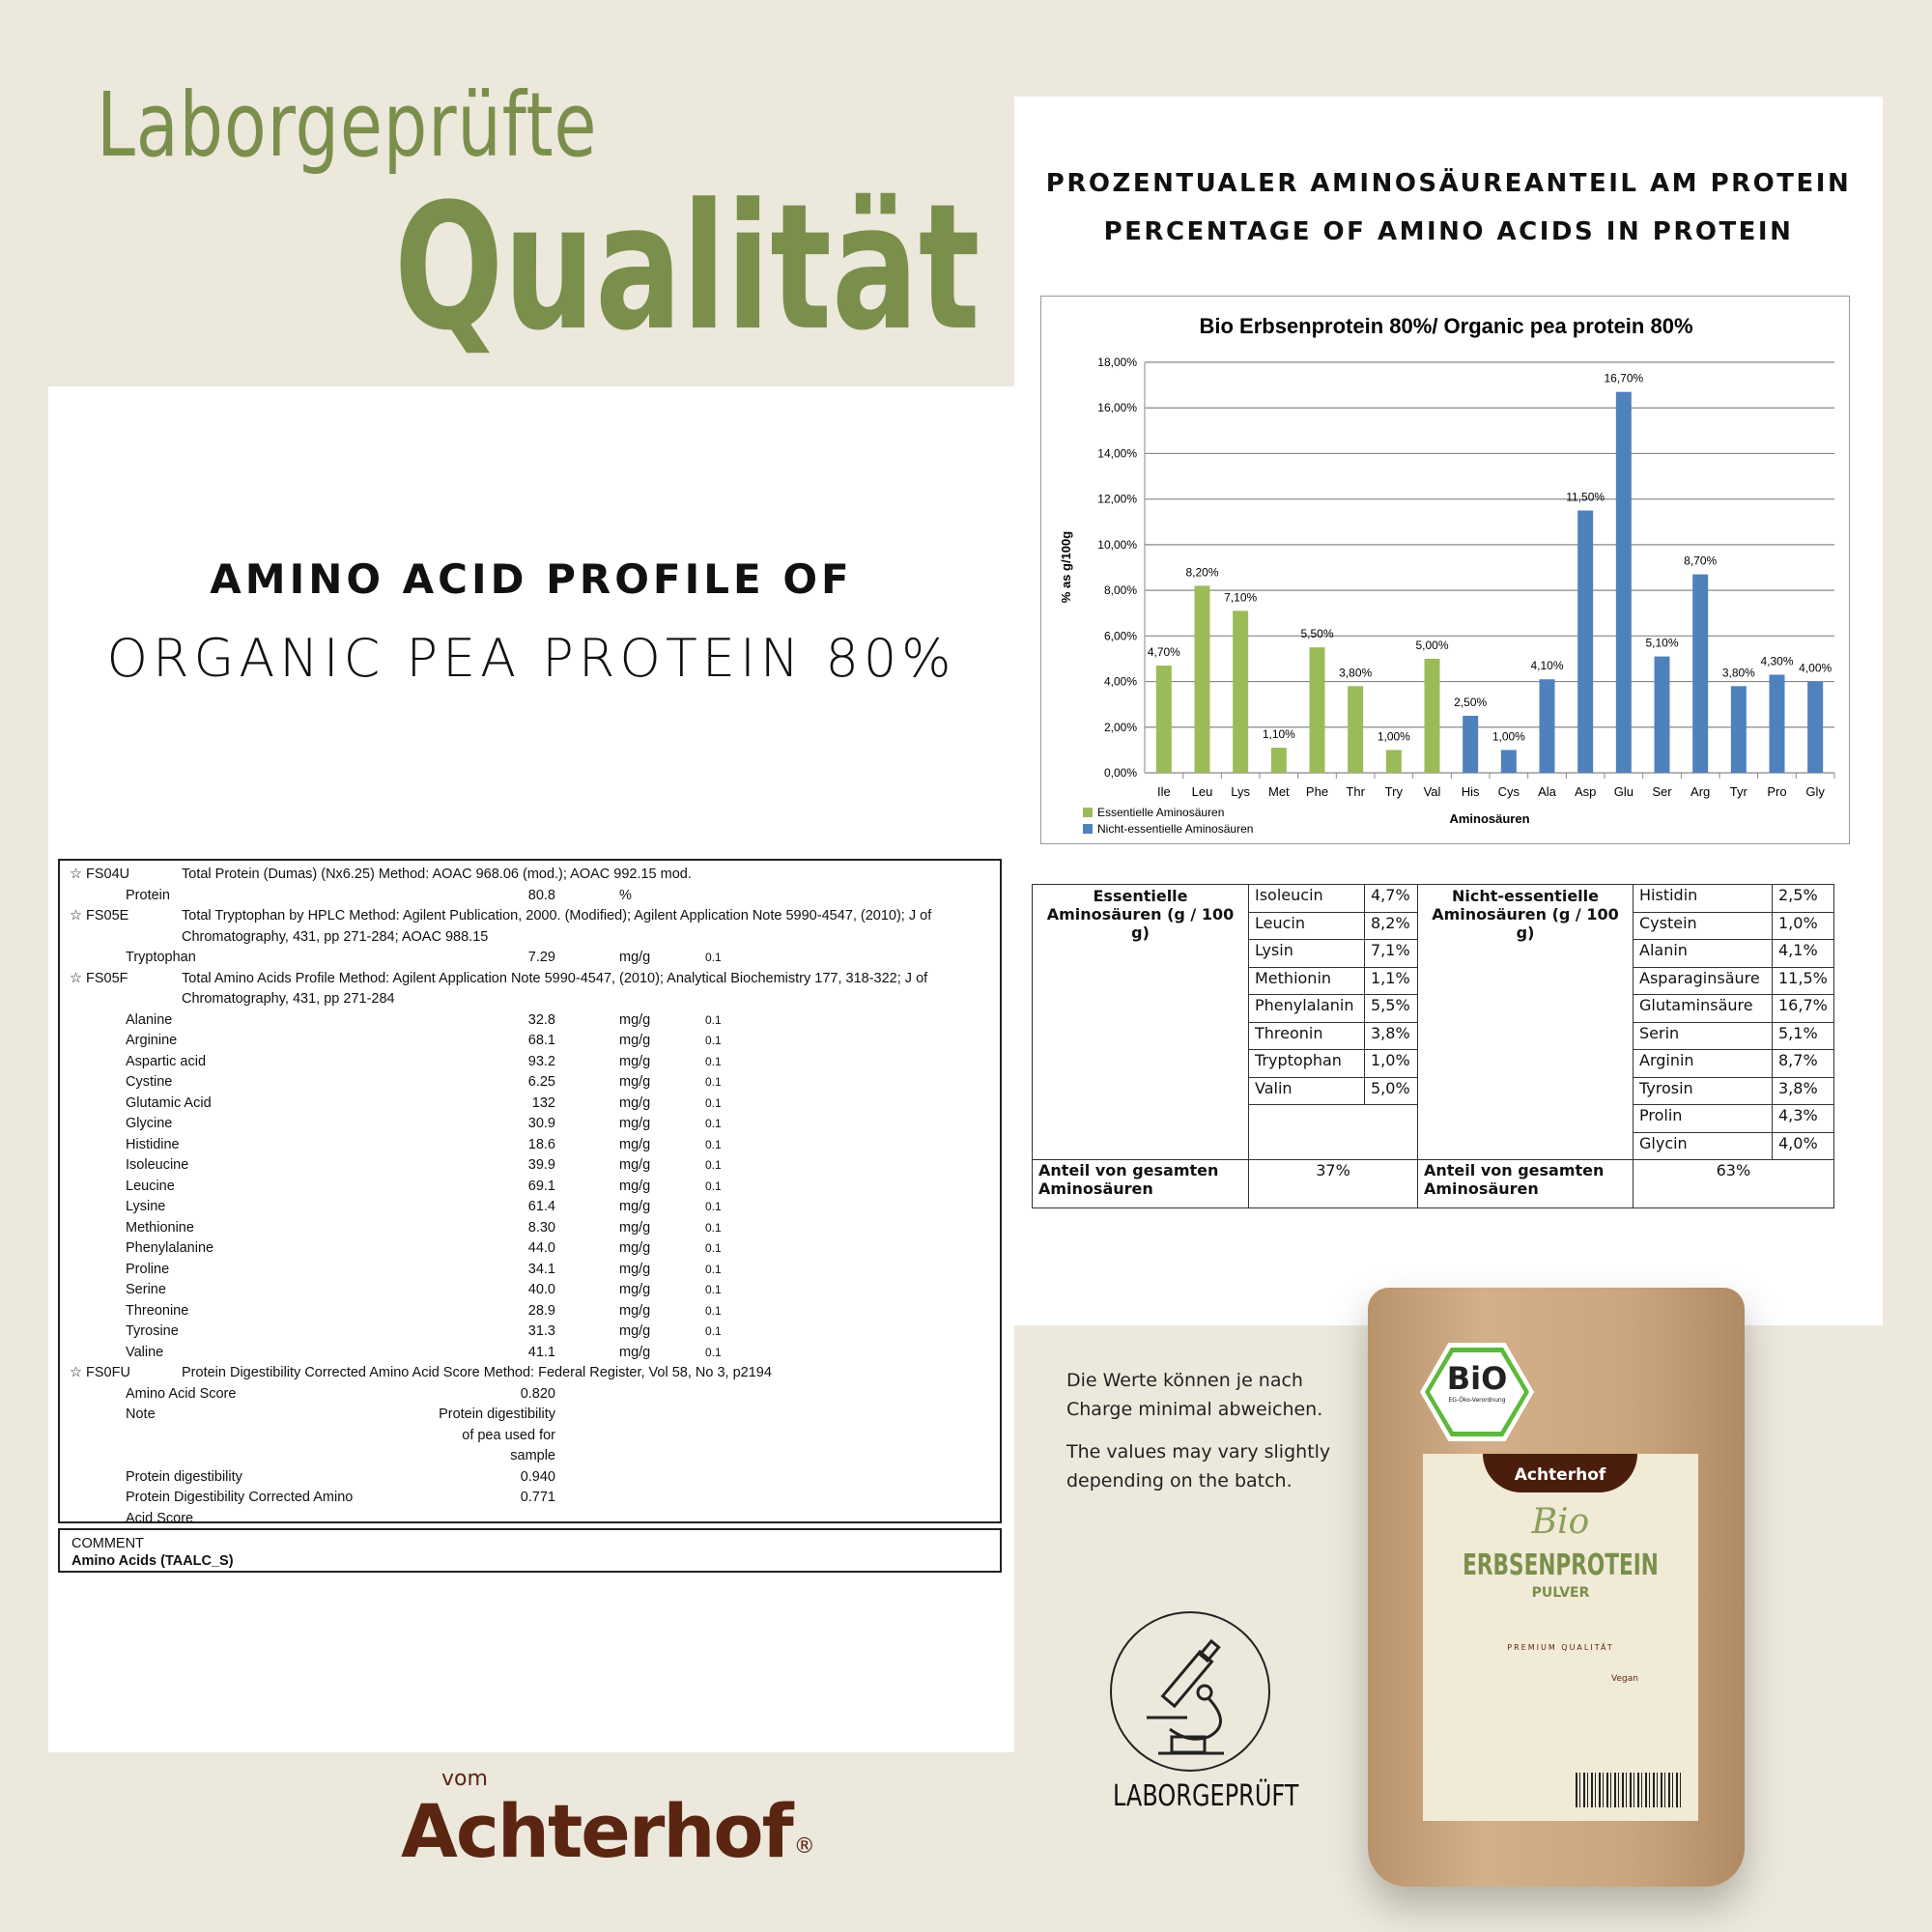  What do you see at coordinates (1703, 953) in the screenshot?
I see `nonessential-name: Alanin` at bounding box center [1703, 953].